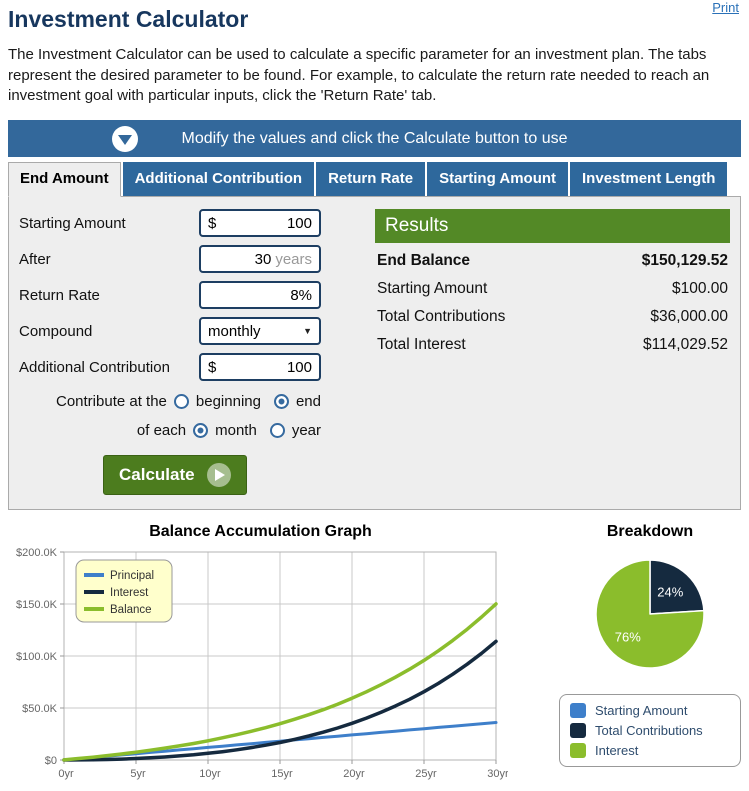 The height and width of the screenshot is (791, 749). I want to click on line-chart-title: Balance Accumulation Graph, so click(260, 532).